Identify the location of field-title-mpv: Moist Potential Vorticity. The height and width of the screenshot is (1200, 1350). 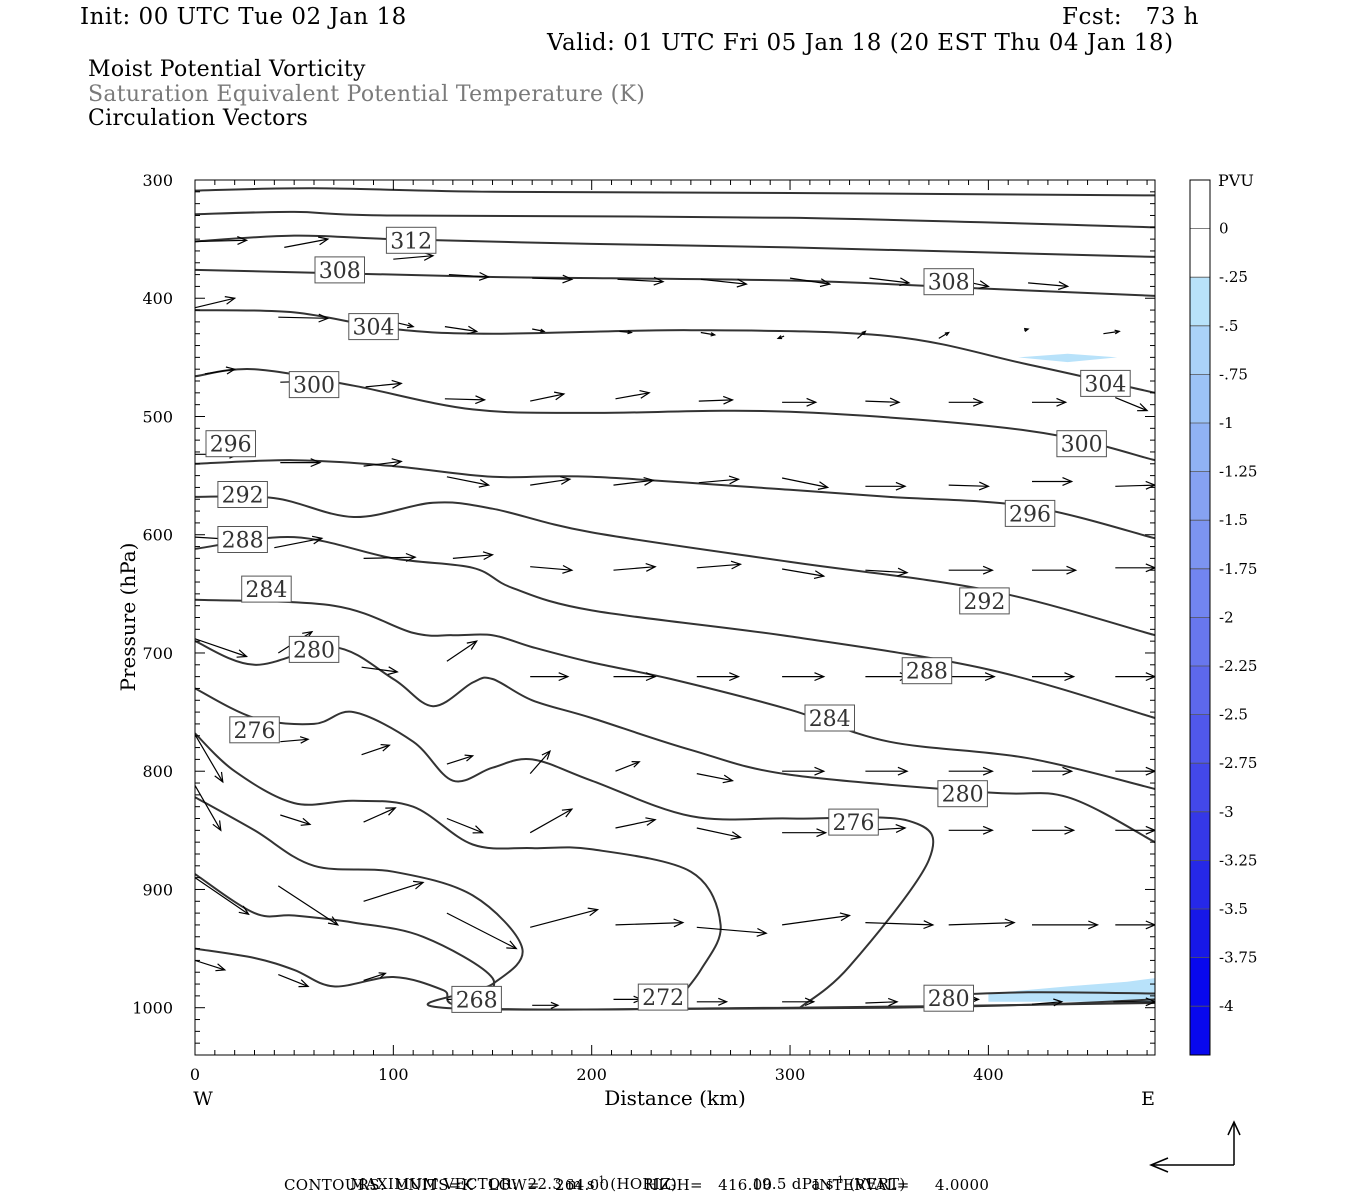
(227, 69).